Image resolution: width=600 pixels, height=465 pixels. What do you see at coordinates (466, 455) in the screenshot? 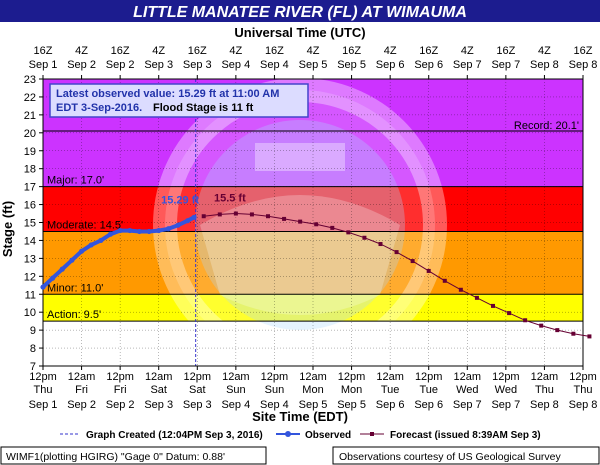
I see `footer-right-box` at bounding box center [466, 455].